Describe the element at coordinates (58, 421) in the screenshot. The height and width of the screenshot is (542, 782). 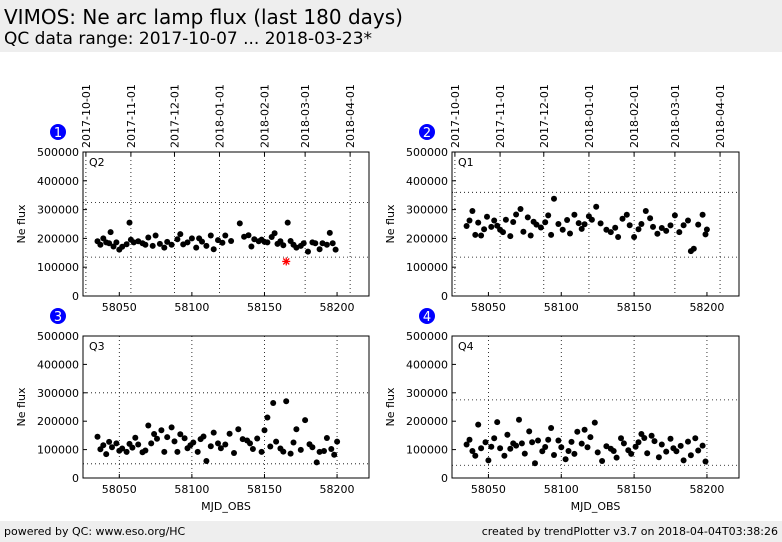
I see `y-tick-label: 200000` at that location.